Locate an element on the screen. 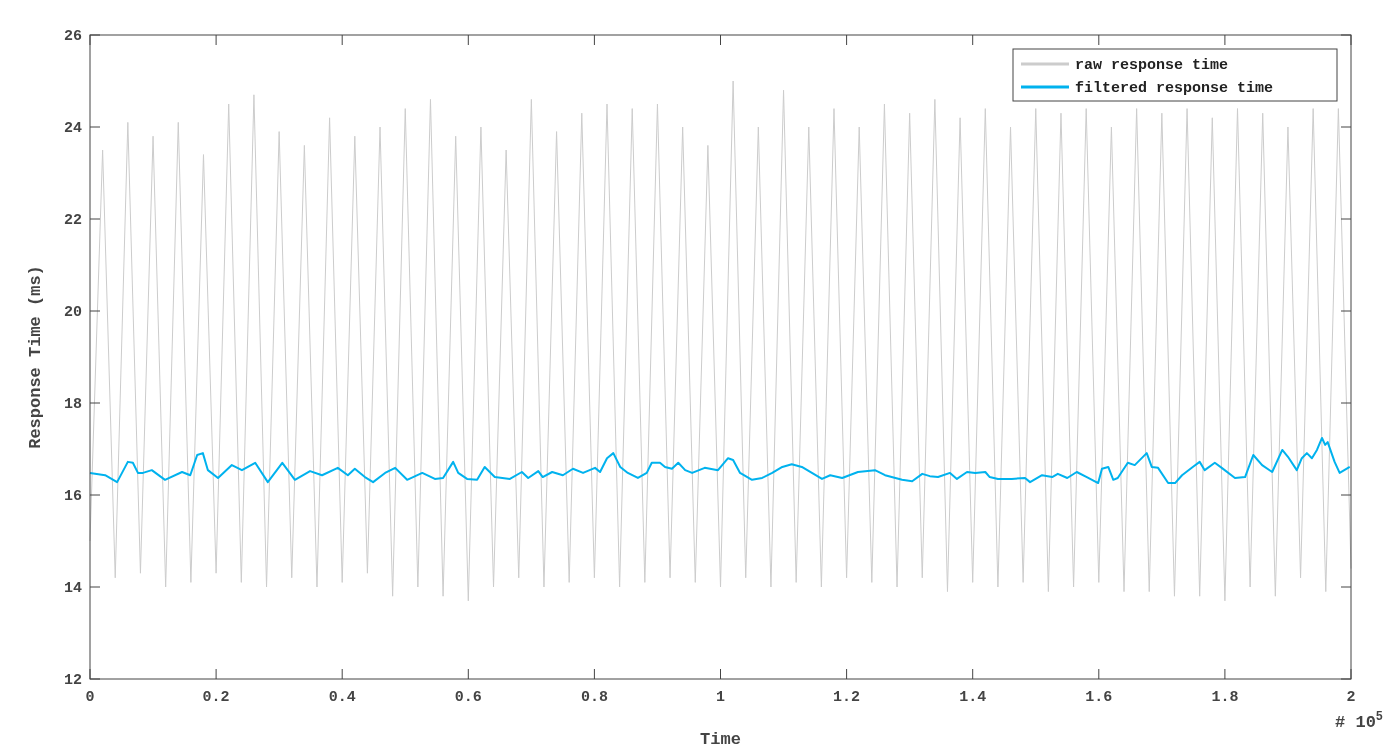 This screenshot has width=1400, height=754. y-axis-title: Response Time (ms) is located at coordinates (35, 357).